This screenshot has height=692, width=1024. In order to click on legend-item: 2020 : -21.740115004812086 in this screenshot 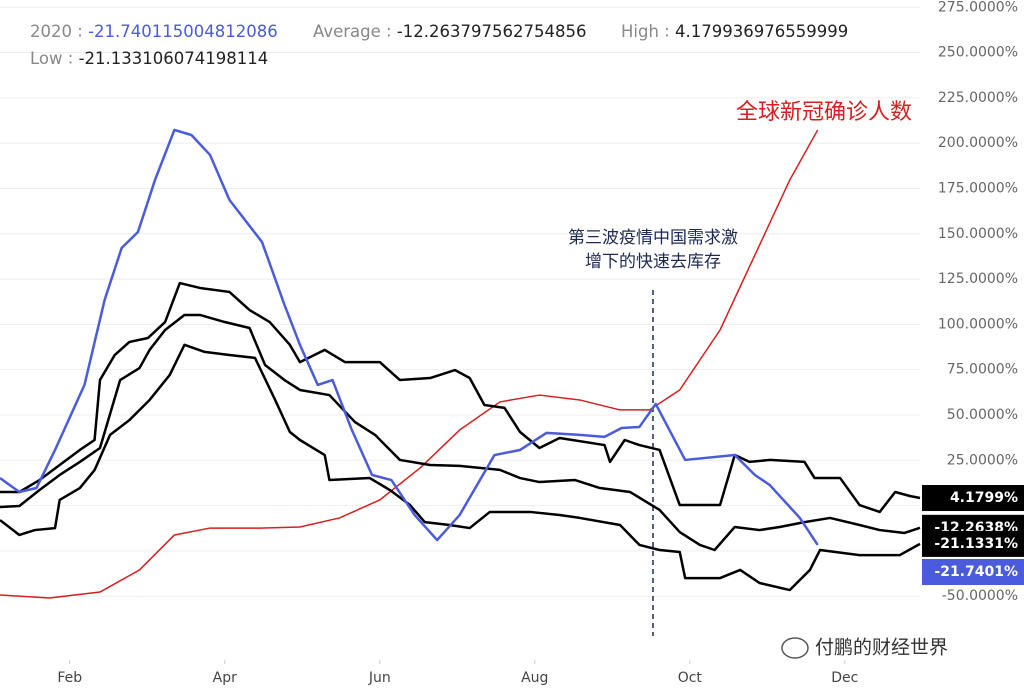, I will do `click(154, 31)`.